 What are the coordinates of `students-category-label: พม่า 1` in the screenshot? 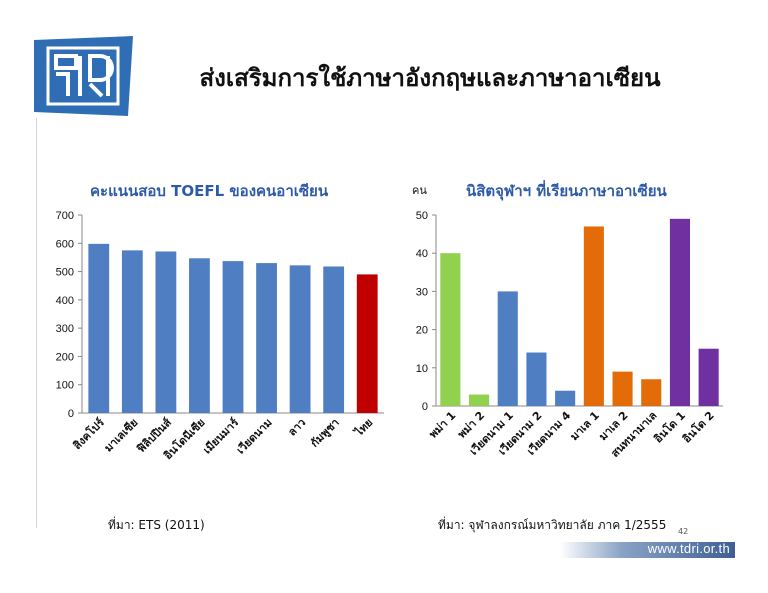 It's located at (443, 425).